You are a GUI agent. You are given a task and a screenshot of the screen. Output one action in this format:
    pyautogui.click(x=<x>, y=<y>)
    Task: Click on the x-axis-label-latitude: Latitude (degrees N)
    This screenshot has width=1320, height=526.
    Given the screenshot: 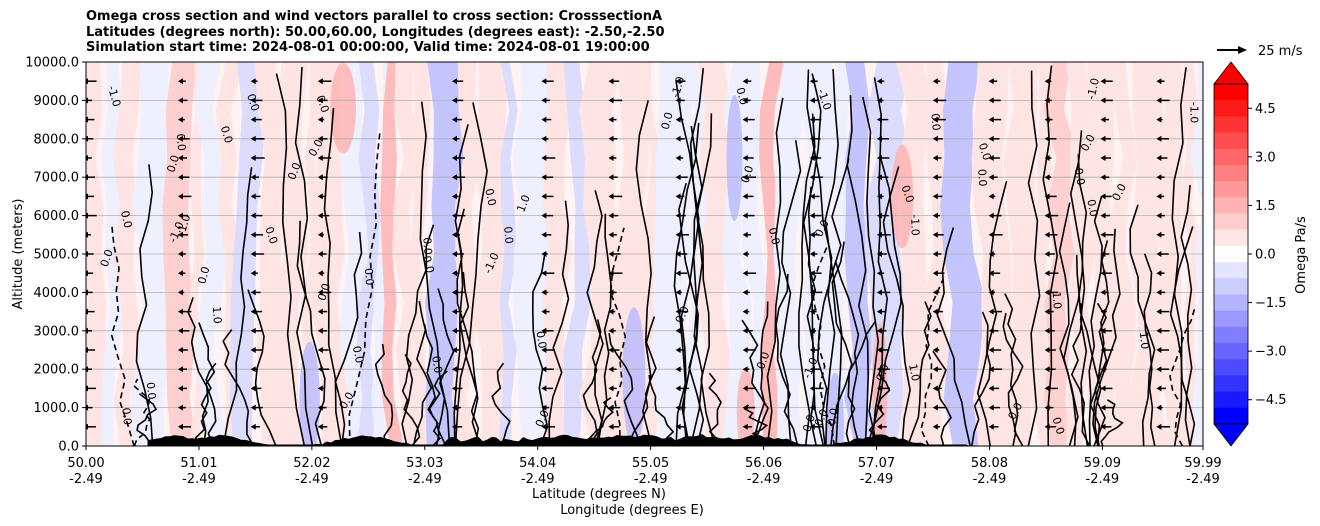 What is the action you would take?
    pyautogui.click(x=599, y=494)
    